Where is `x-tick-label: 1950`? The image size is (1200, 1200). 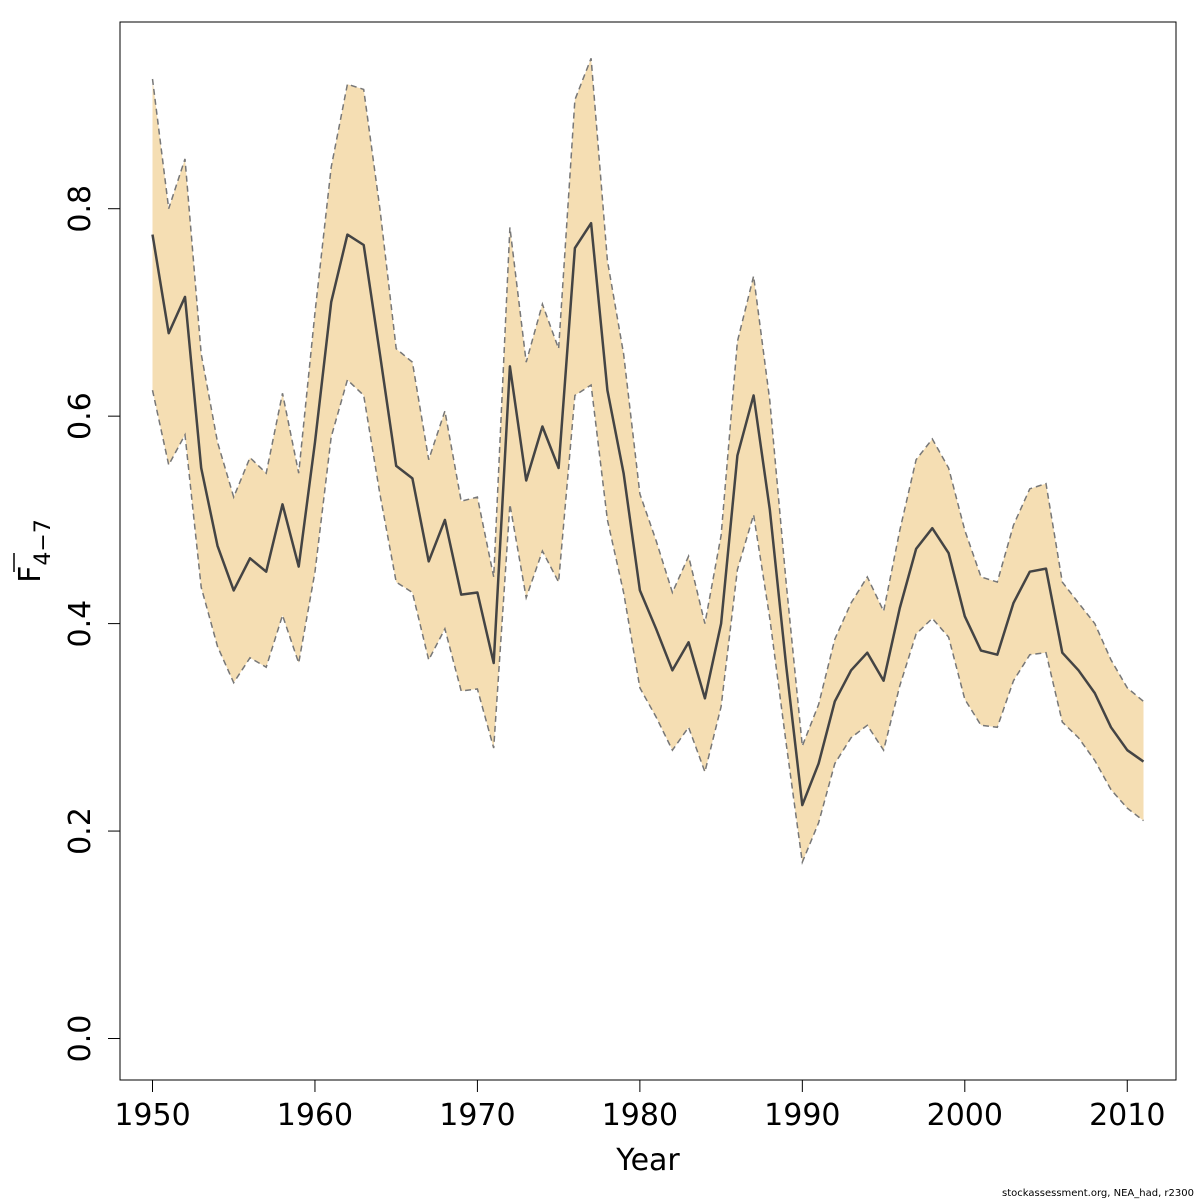
x-tick-label: 1950 is located at coordinates (152, 1115).